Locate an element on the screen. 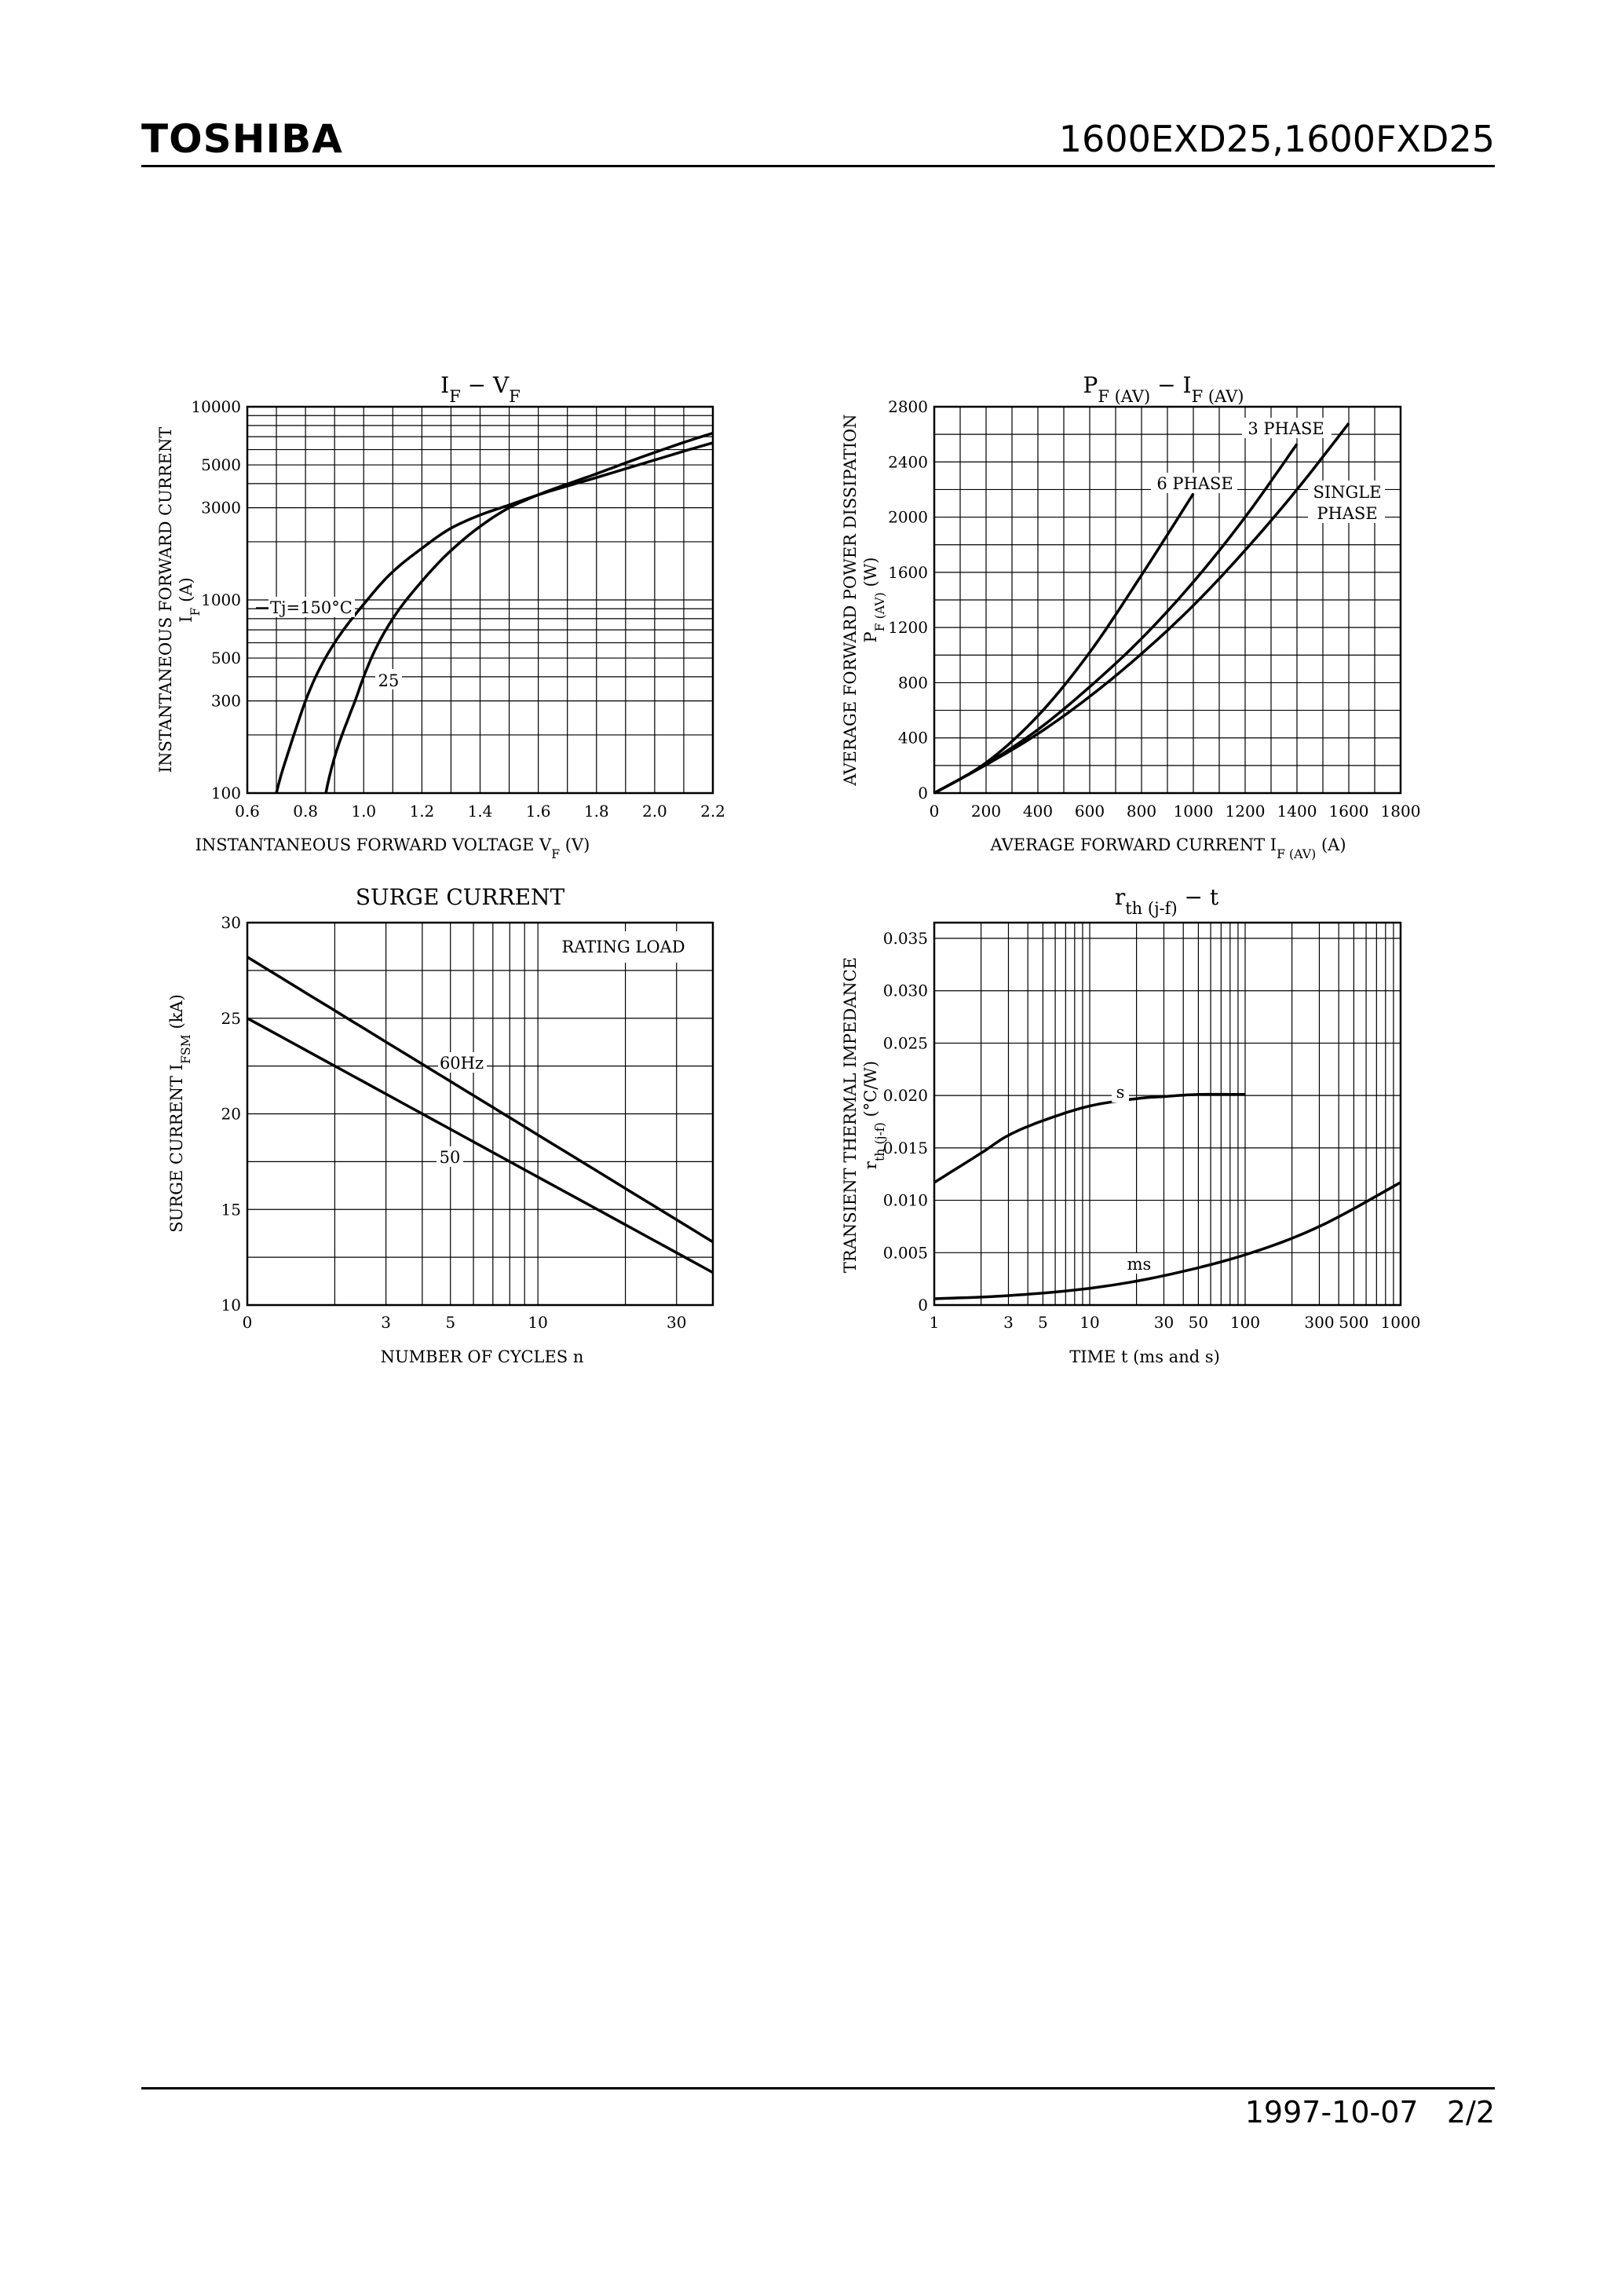 The width and height of the screenshot is (1622, 2296). y-axis-label: TRANSIENT THERMAL IMPEDANCE is located at coordinates (850, 1115).